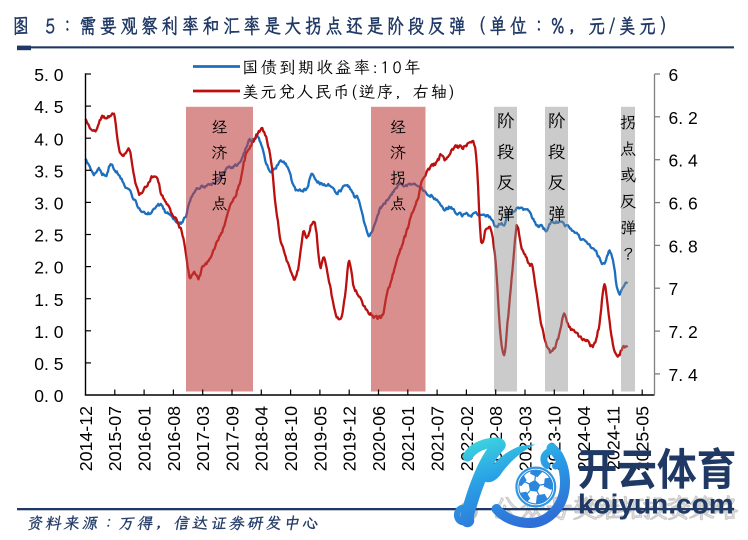 The image size is (748, 540). I want to click on svg-text: 2017-03, so click(203, 438).